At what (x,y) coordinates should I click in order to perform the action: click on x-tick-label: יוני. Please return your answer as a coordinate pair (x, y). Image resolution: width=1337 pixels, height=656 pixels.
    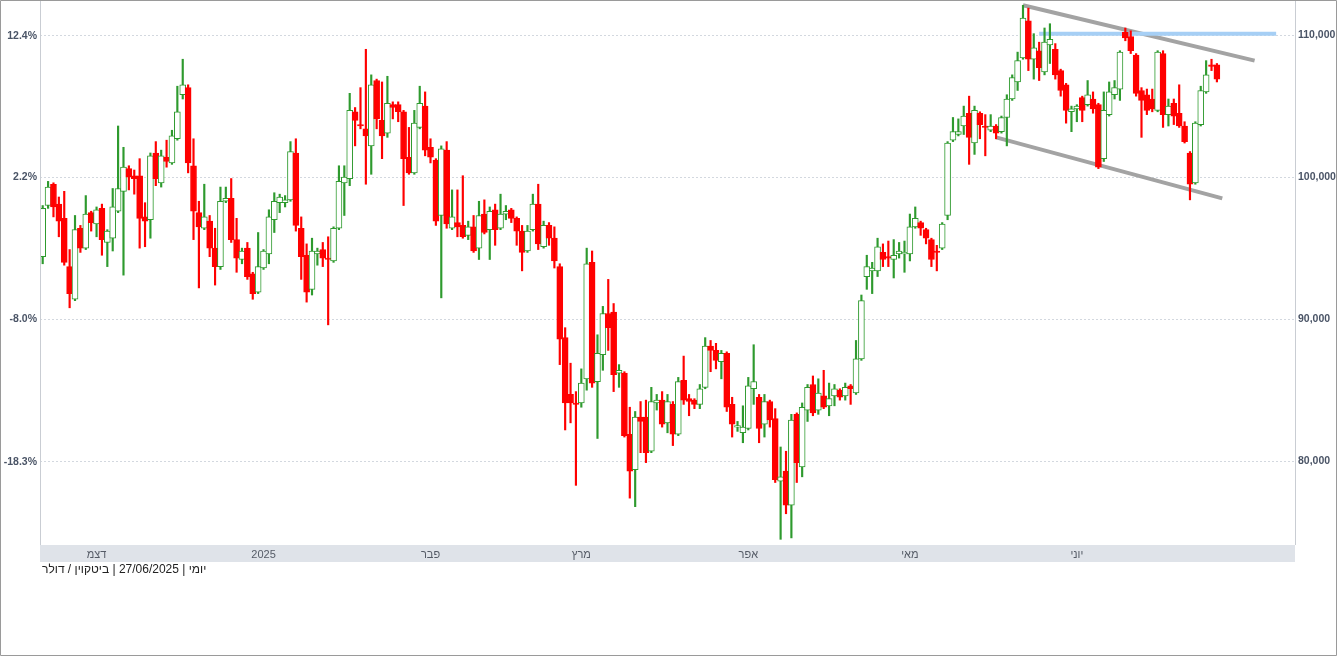
    Looking at the image, I should click on (1077, 553).